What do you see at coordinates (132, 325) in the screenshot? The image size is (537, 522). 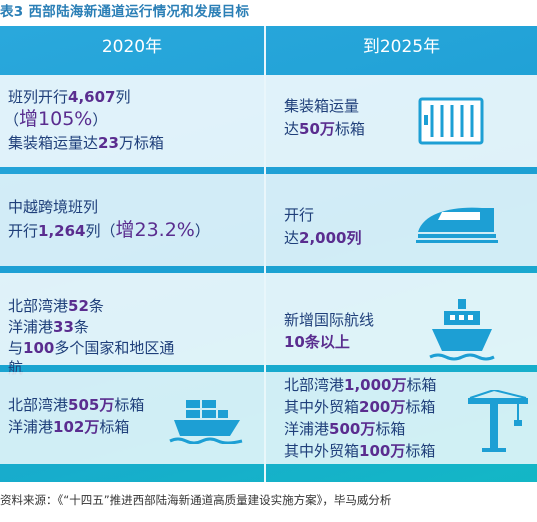 I see `row3-left-panel: 北部湾港52条 洋浦港33条 与100多个国家和地区通 航` at bounding box center [132, 325].